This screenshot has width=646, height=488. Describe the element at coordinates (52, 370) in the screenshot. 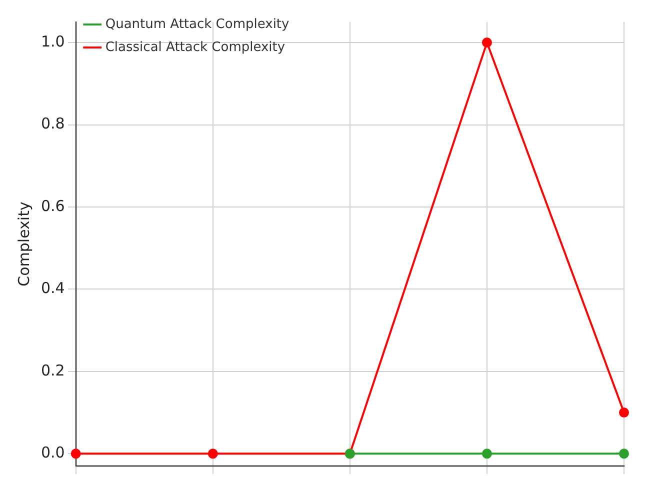

I see `y-tick-label: 0.2` at that location.